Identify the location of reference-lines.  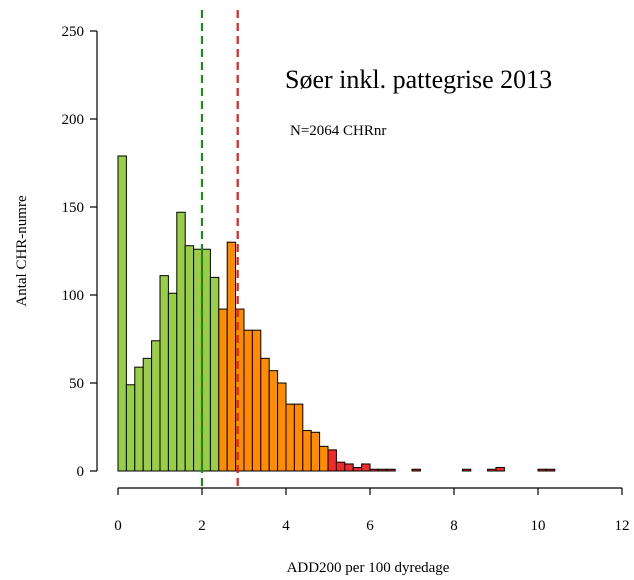
(219, 249).